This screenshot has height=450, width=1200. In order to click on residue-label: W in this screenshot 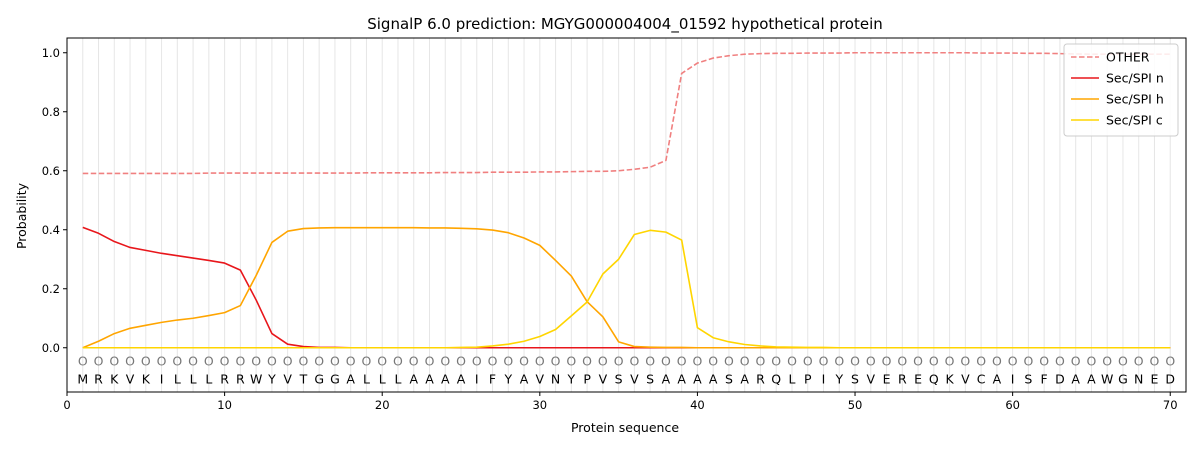, I will do `click(1107, 379)`.